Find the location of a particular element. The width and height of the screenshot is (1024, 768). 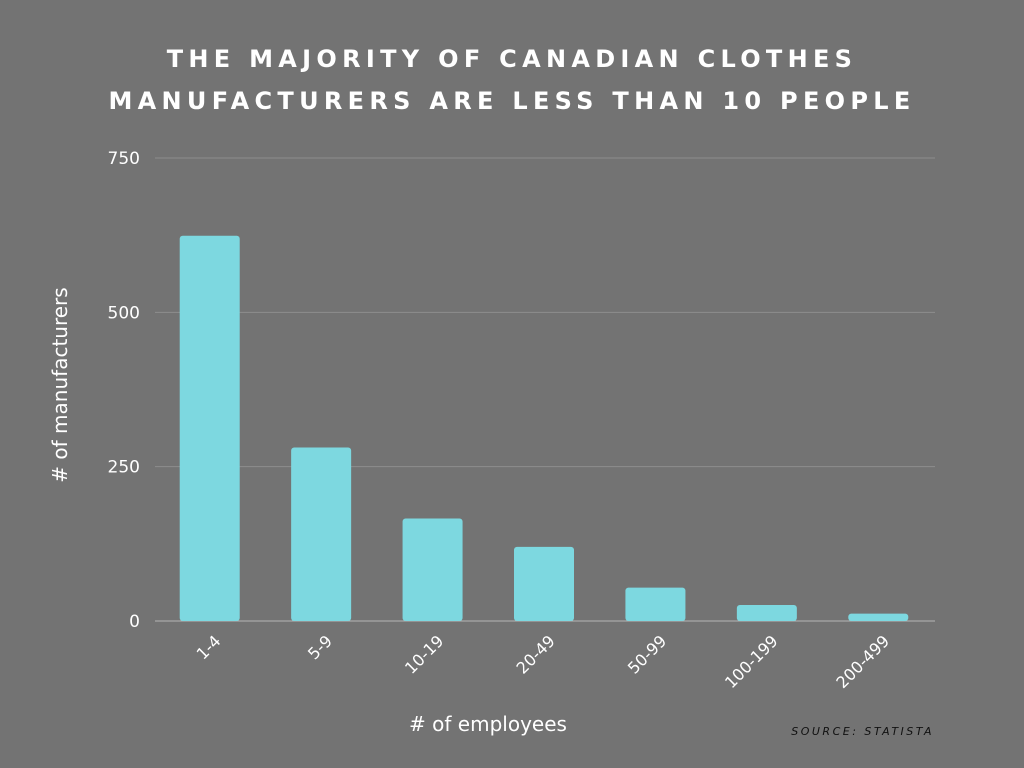

x-tick-label-1-4: 1-4 is located at coordinates (209, 647).